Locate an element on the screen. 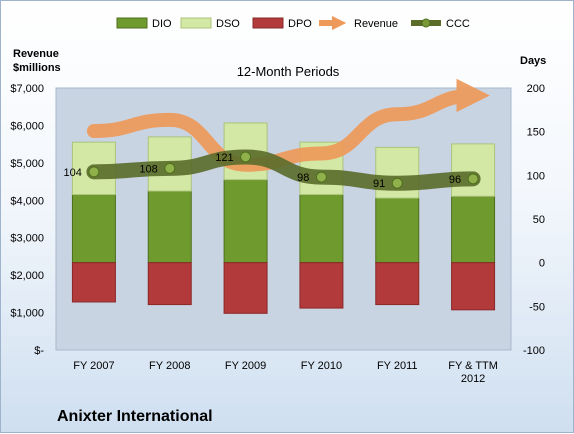 Image resolution: width=574 pixels, height=434 pixels. x-tick-3: FY 2010 is located at coordinates (321, 366).